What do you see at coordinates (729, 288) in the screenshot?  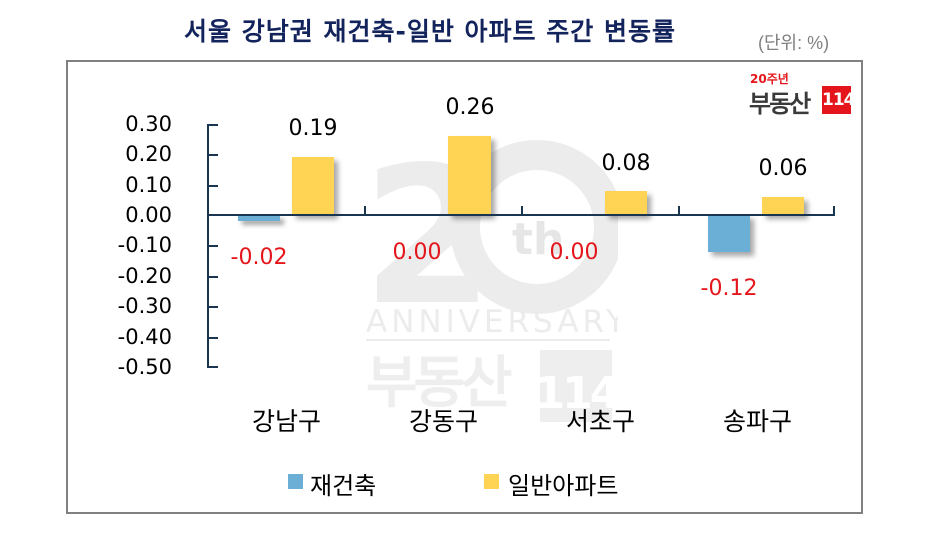 I see `data-label-reconstruction-songpa: -0.12` at bounding box center [729, 288].